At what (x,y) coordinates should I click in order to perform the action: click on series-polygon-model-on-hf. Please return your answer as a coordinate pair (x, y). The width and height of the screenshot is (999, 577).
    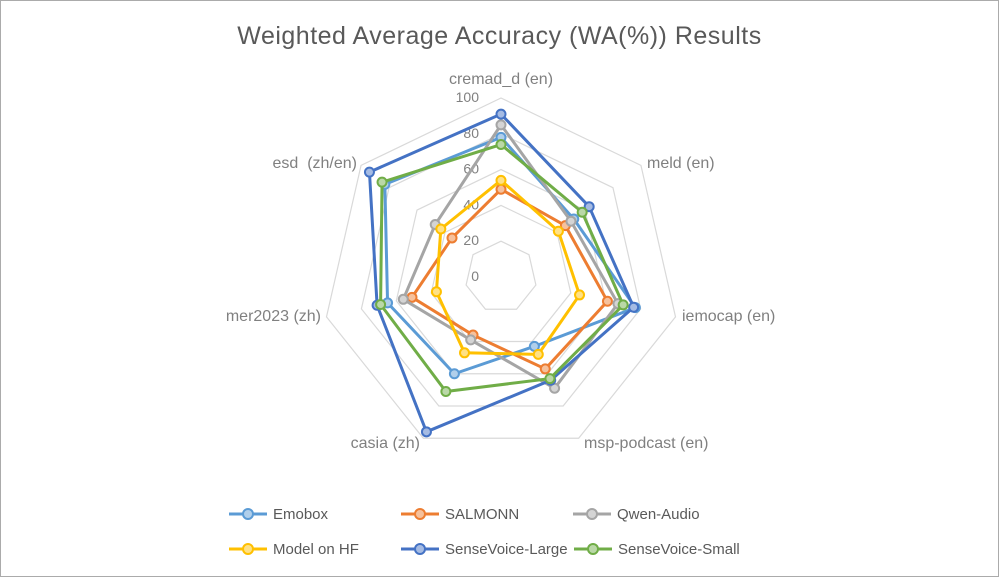
    Looking at the image, I should click on (508, 267).